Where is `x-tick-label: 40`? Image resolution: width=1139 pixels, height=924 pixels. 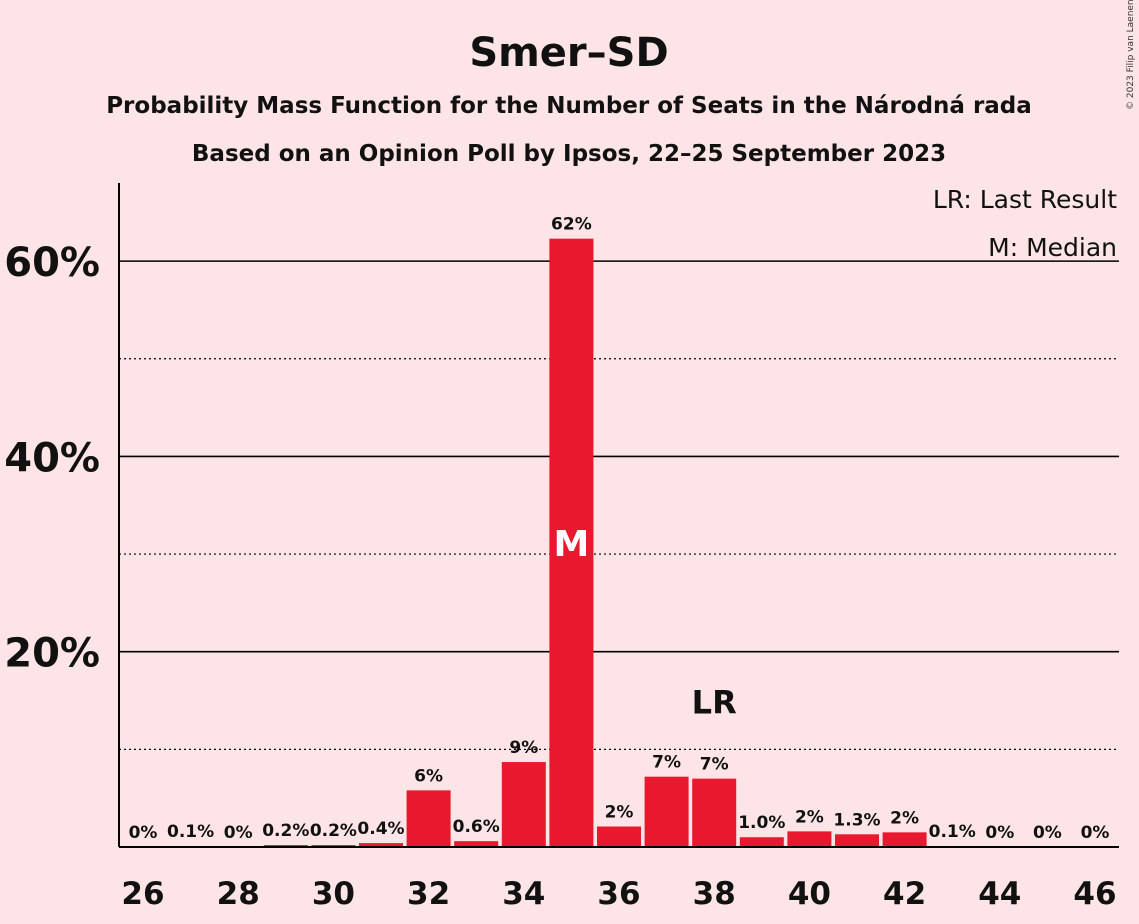
x-tick-label: 40 is located at coordinates (809, 894).